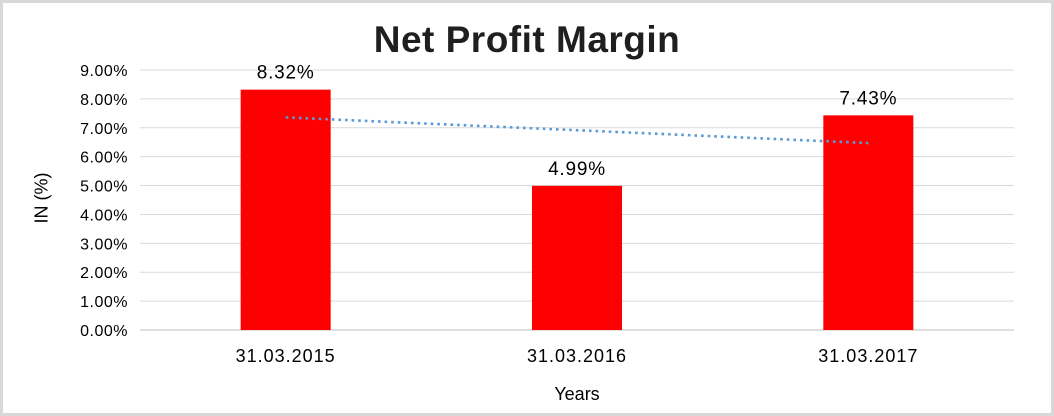 The height and width of the screenshot is (416, 1054). What do you see at coordinates (104, 331) in the screenshot?
I see `y-tick-label: 0.00%` at bounding box center [104, 331].